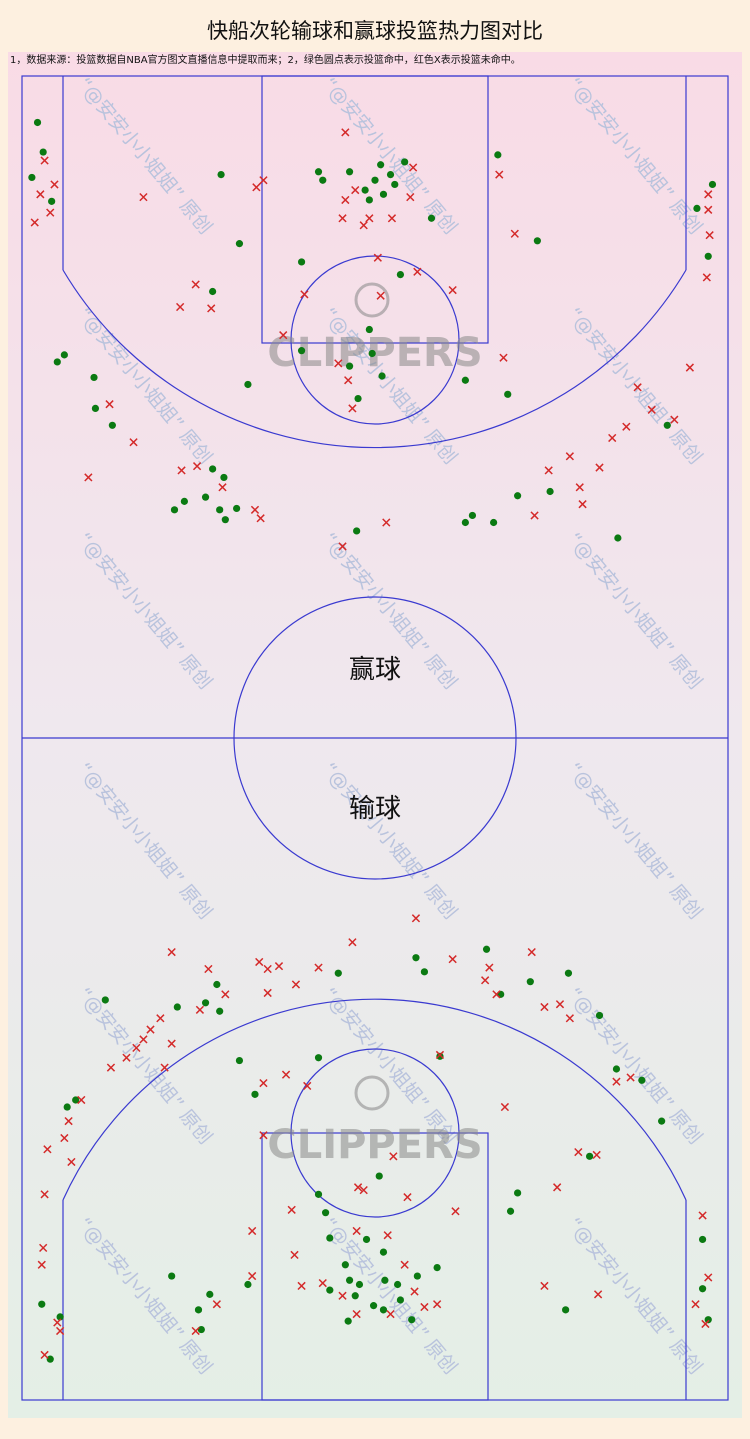 Image resolution: width=750 pixels, height=1439 pixels. What do you see at coordinates (372, 300) in the screenshot?
I see `logo-ring` at bounding box center [372, 300].